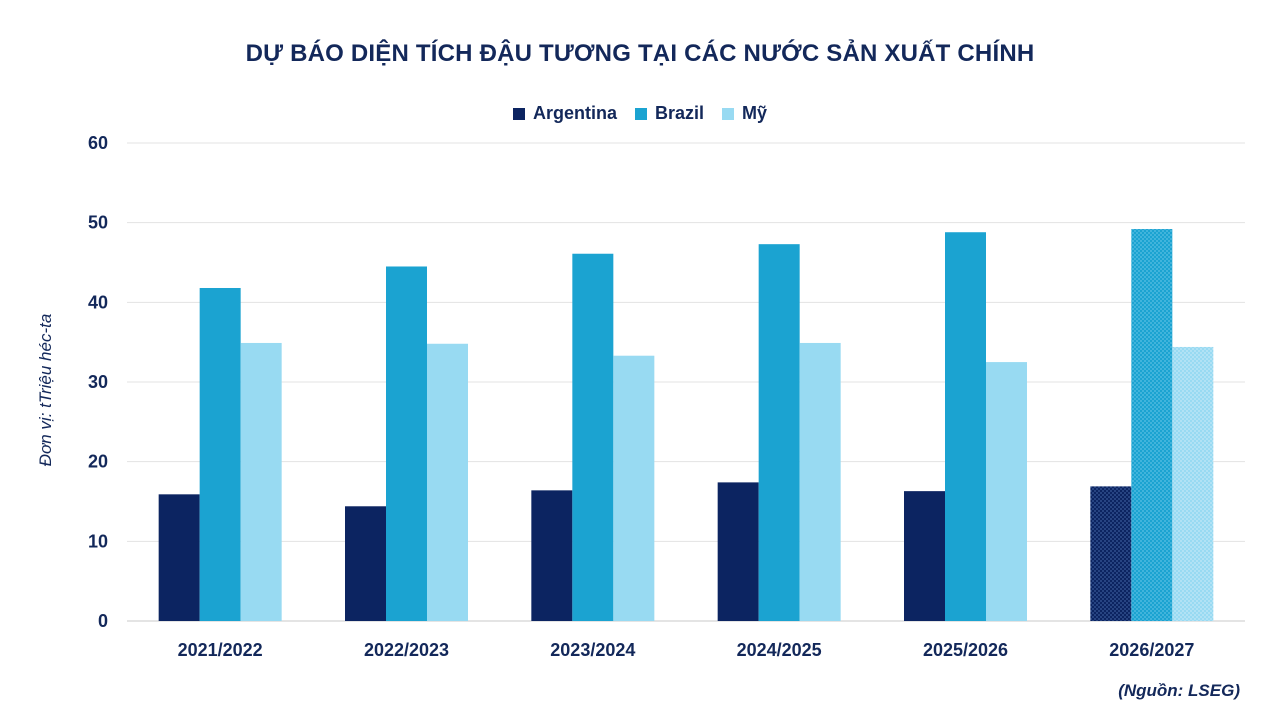  I want to click on legend-item-my: Mỹ, so click(744, 113).